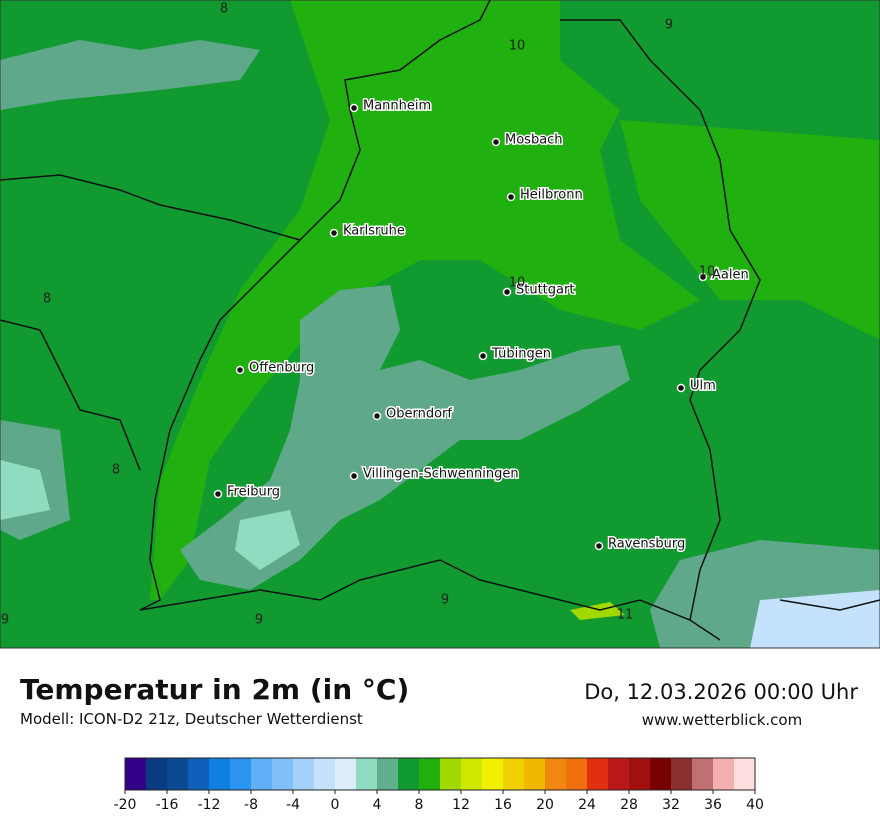  Describe the element at coordinates (253, 492) in the screenshot. I see `city-label: Freiburg` at that location.